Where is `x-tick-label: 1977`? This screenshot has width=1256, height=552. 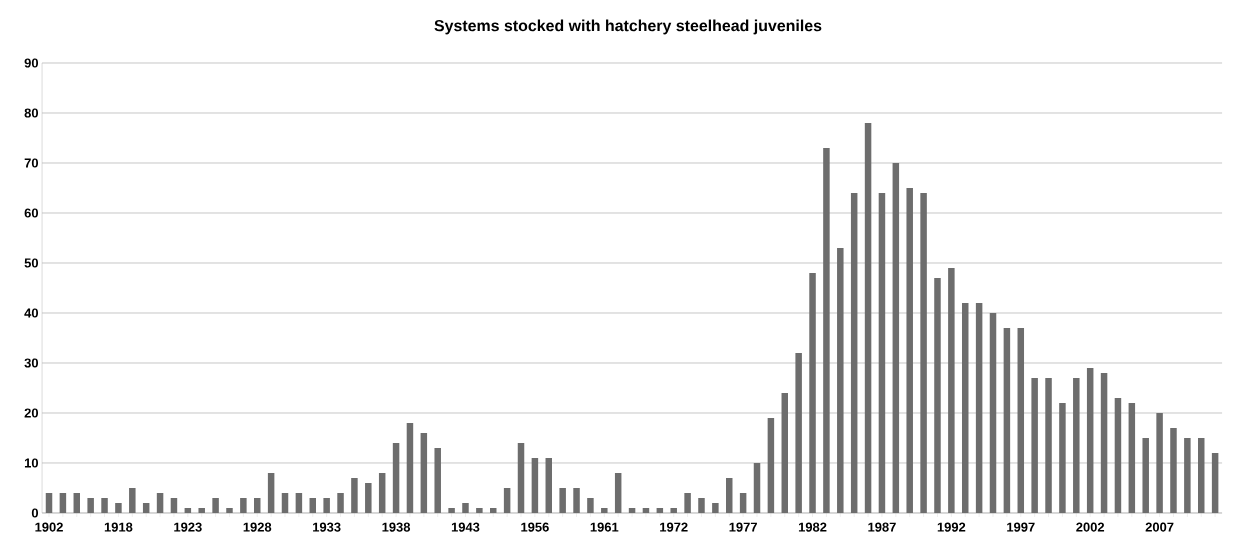 x-tick-label: 1977 is located at coordinates (743, 527).